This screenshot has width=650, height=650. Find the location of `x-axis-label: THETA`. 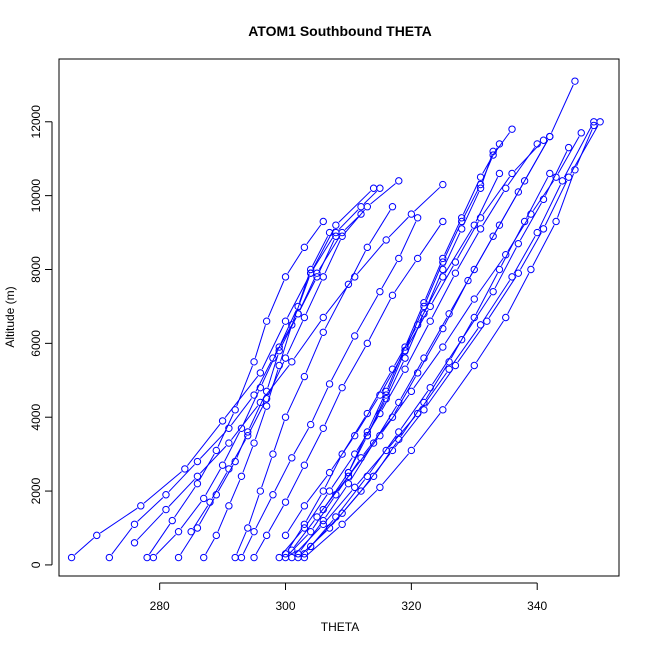

x-axis-label: THETA is located at coordinates (340, 627).